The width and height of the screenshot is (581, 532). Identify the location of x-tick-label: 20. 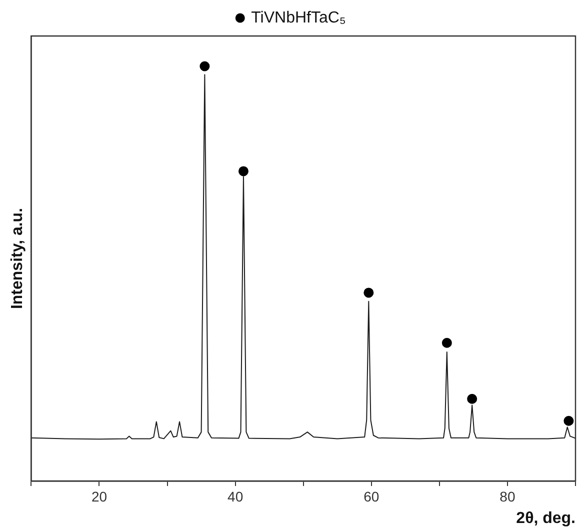
(99, 496).